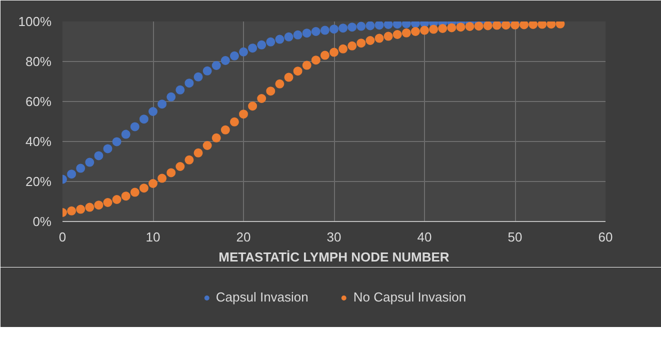 This screenshot has height=342, width=661. I want to click on legend-label: No Capsul Invasion, so click(409, 297).